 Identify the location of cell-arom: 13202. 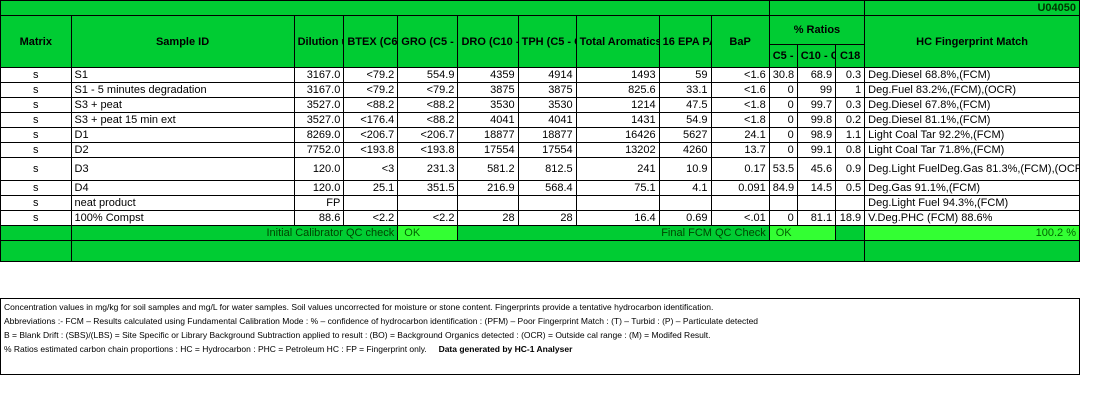
(617, 150).